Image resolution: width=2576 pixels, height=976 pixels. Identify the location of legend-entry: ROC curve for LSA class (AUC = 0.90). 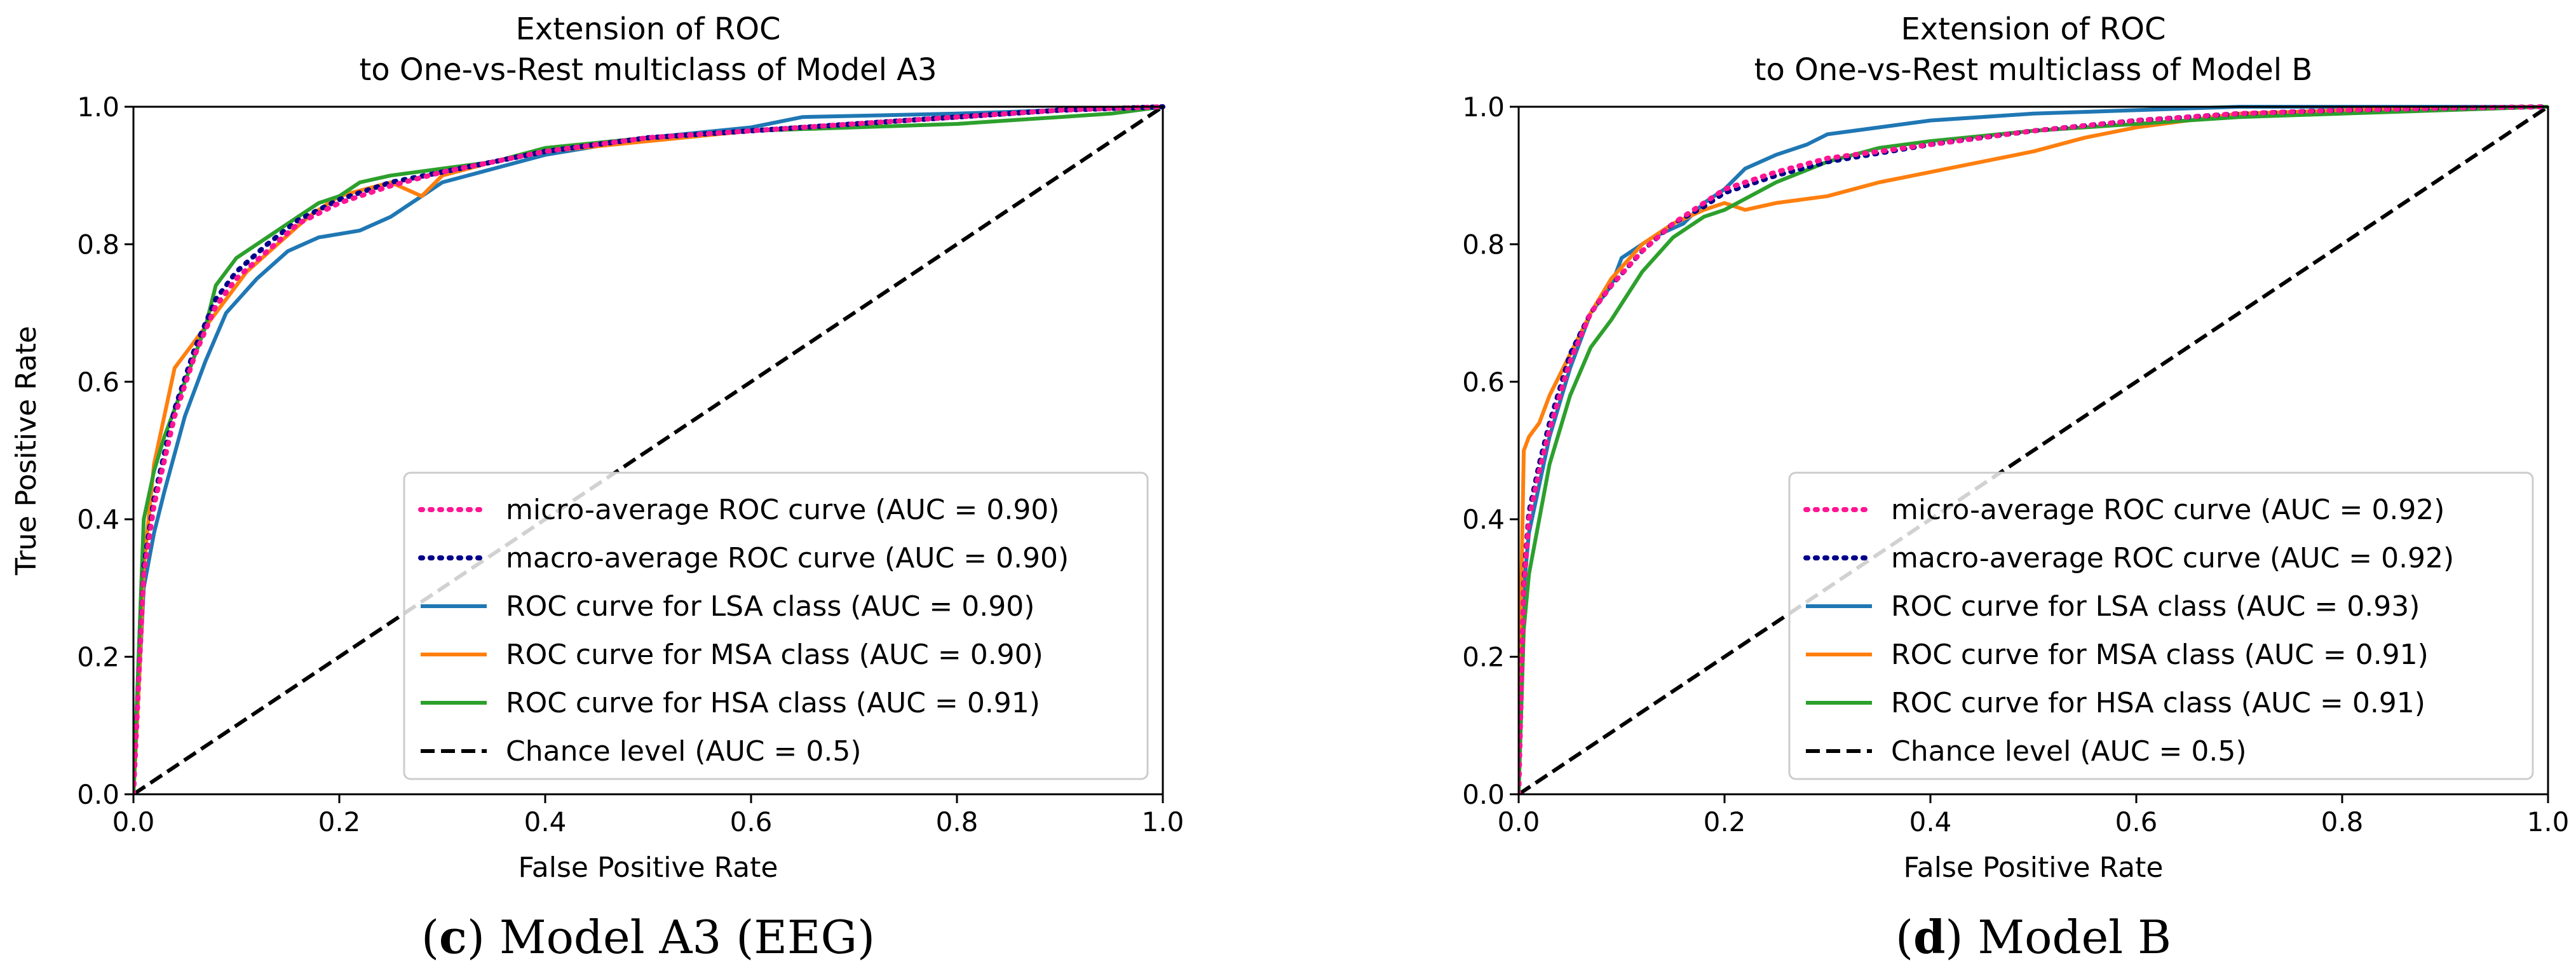
(770, 606).